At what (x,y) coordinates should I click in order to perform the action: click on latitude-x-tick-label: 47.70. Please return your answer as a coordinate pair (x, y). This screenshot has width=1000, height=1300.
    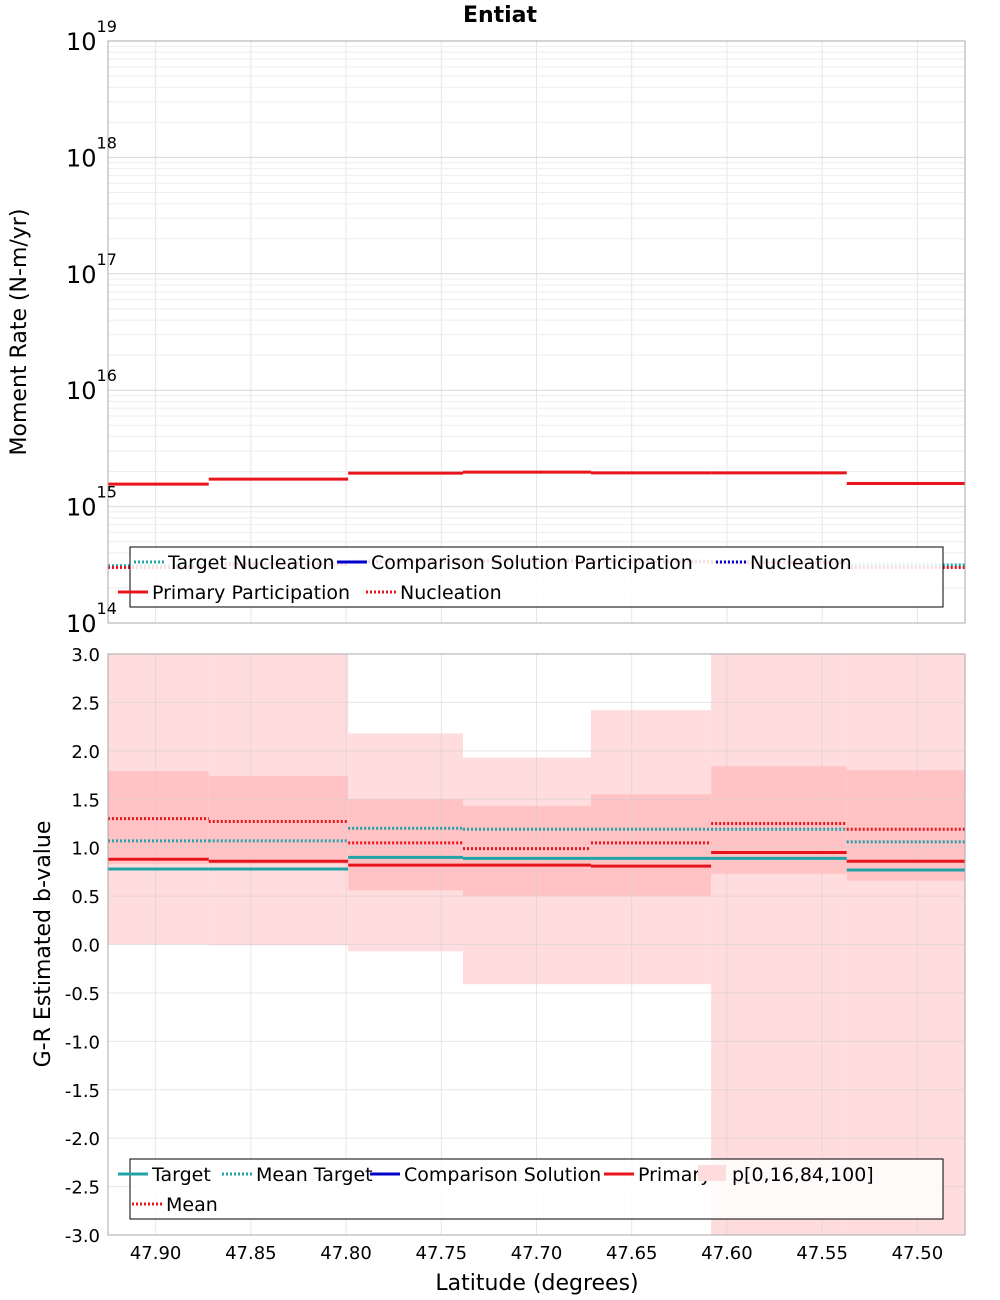
    Looking at the image, I should click on (537, 1253).